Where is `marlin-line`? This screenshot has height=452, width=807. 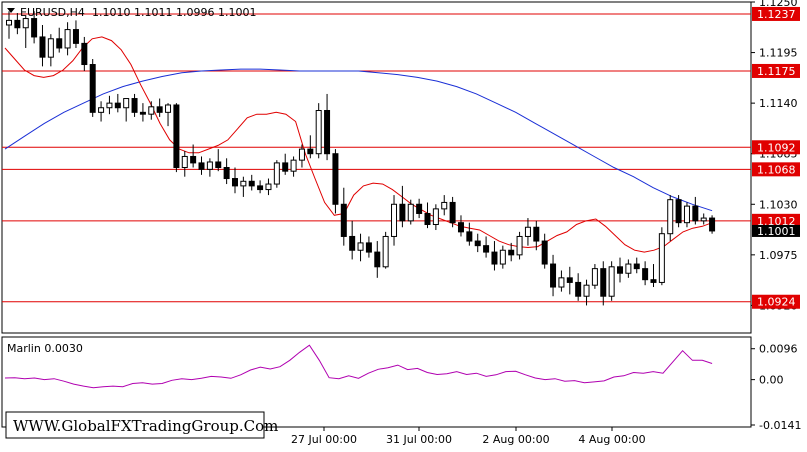 marlin-line is located at coordinates (358, 366).